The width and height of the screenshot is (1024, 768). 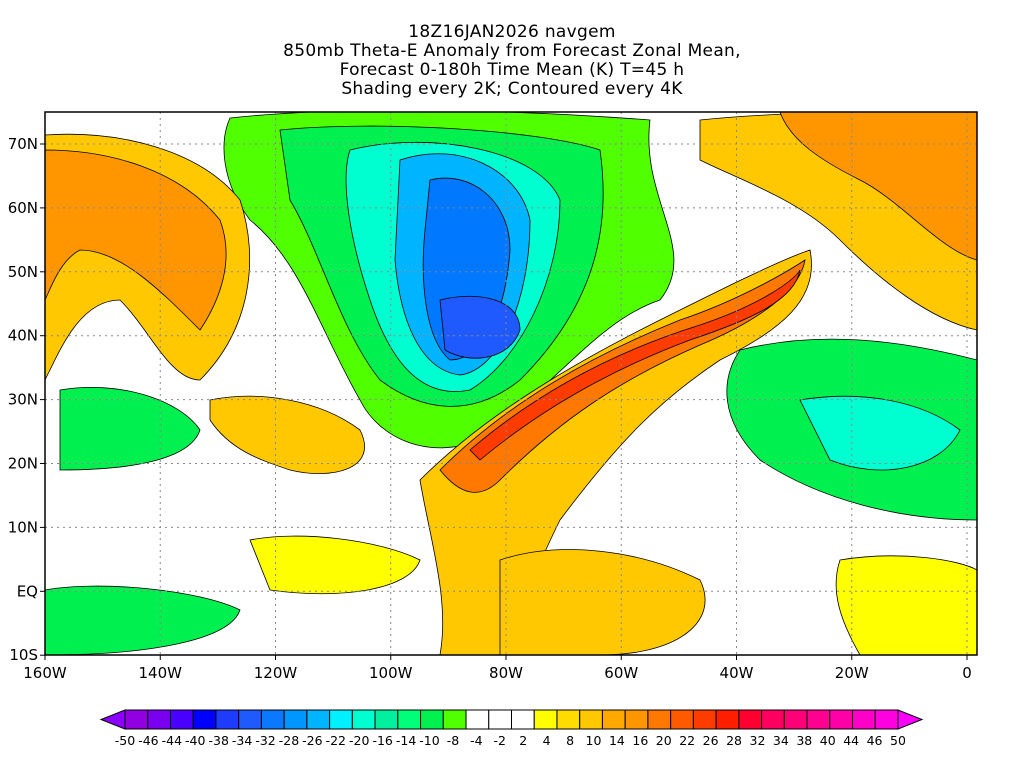 What do you see at coordinates (617, 740) in the screenshot?
I see `colorbar-label: 14` at bounding box center [617, 740].